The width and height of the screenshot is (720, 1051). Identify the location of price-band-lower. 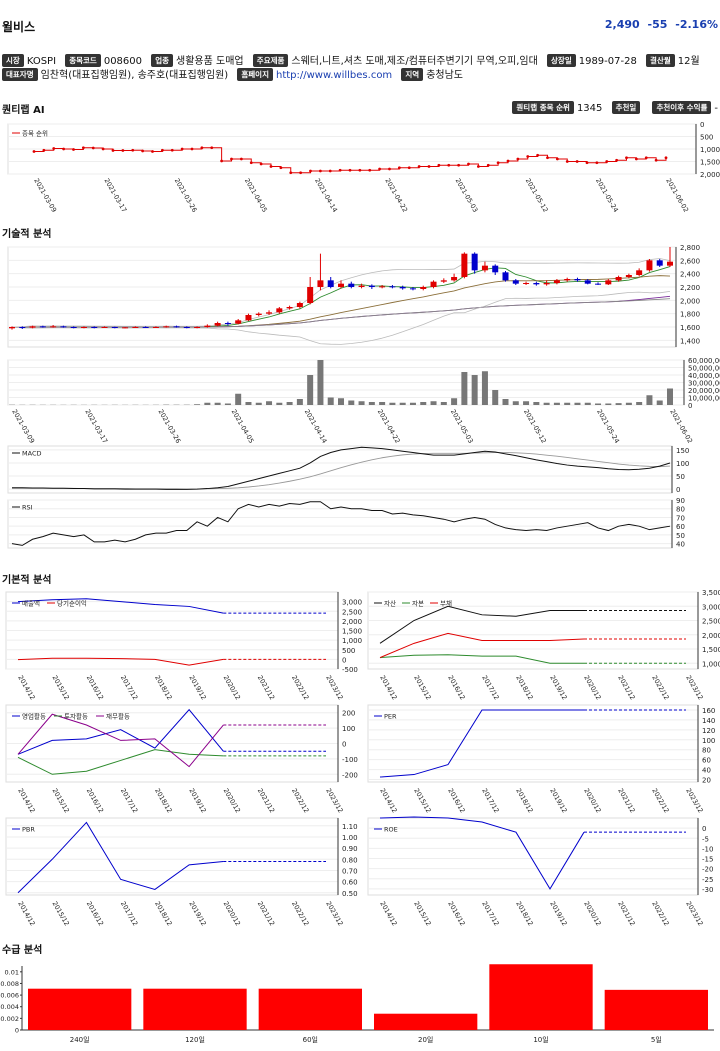
(341, 318).